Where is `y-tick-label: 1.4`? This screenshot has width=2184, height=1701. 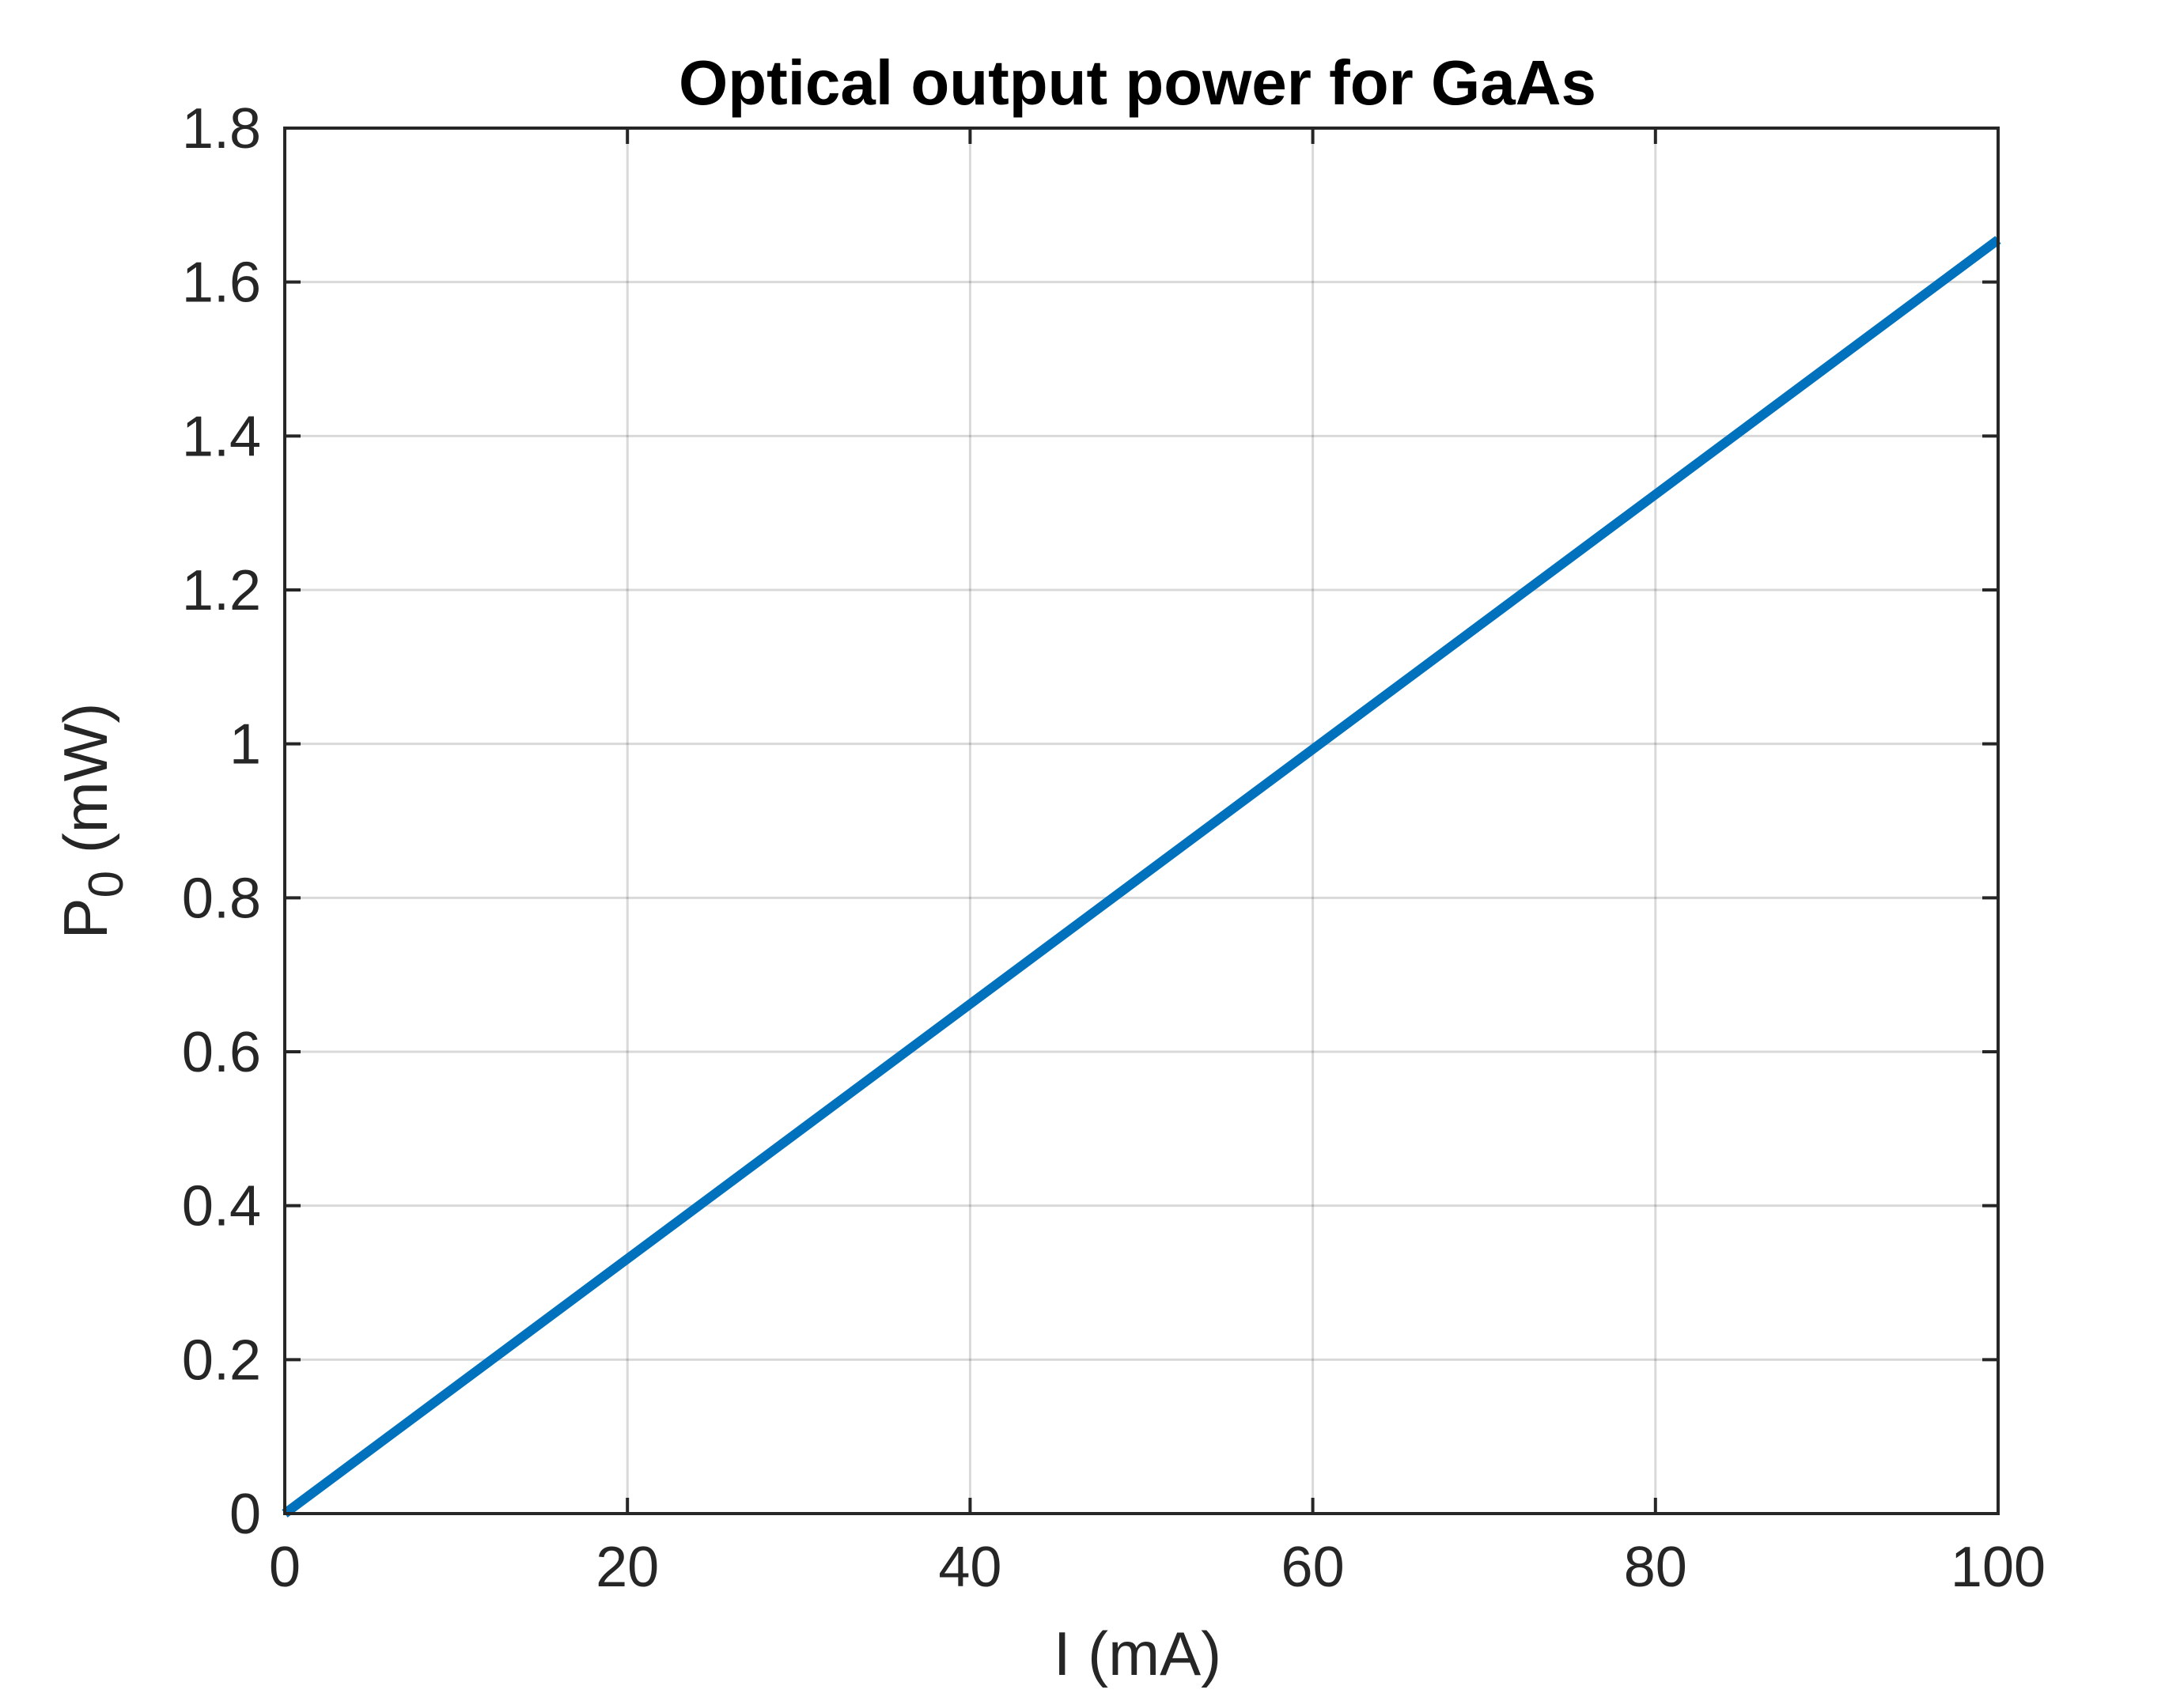
y-tick-label: 1.4 is located at coordinates (221, 436).